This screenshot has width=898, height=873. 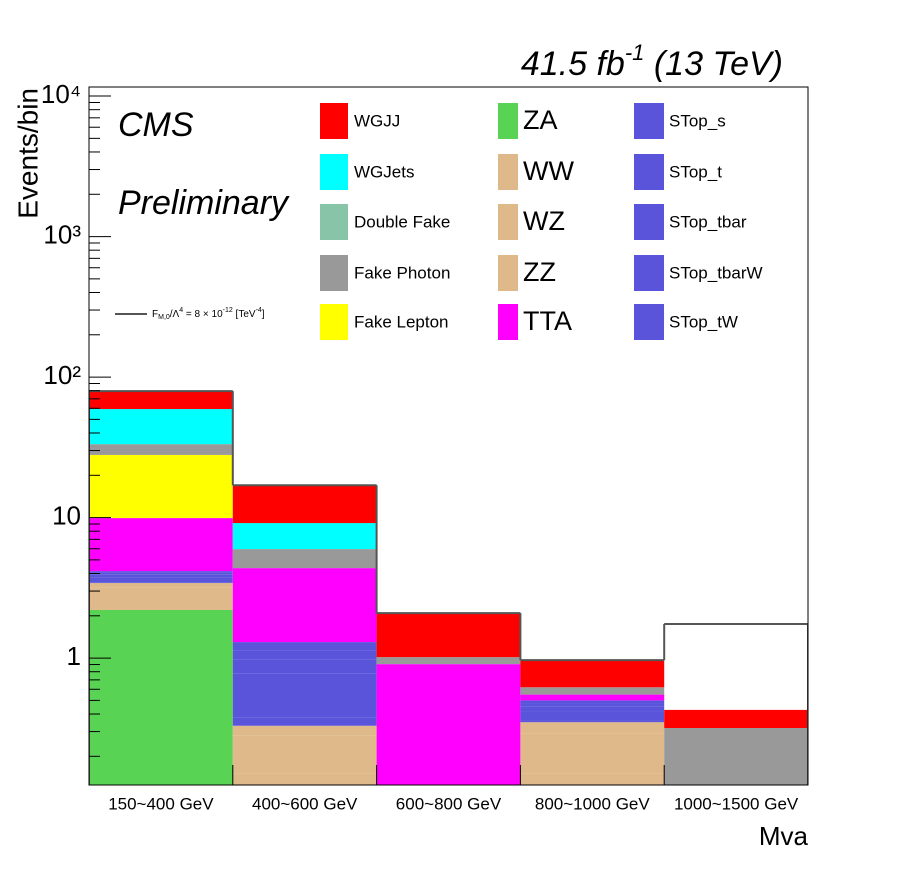 I want to click on x-tick-label: 800~1000 GeV, so click(x=593, y=803).